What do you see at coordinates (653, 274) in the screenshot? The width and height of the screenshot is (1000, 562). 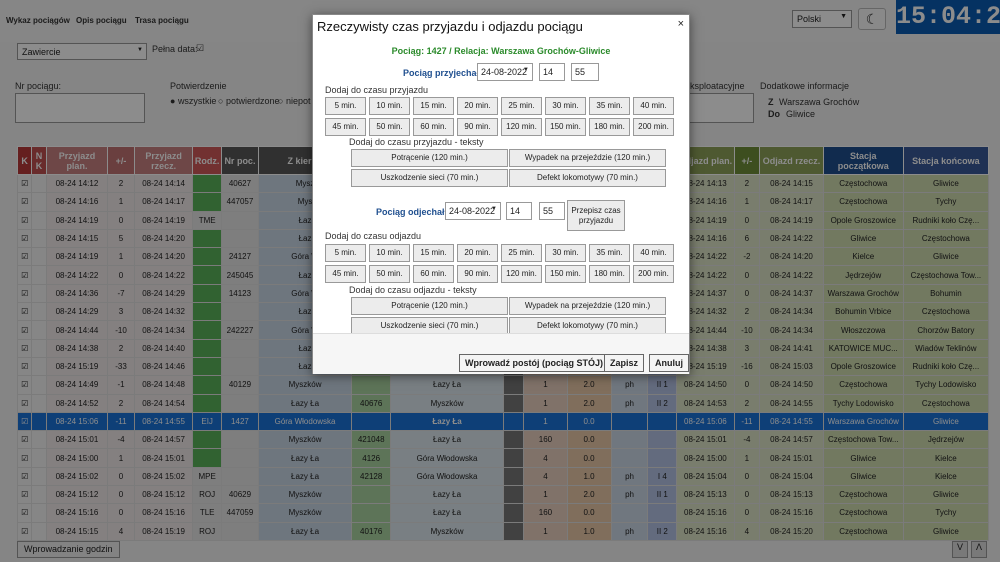 I see `departure-add-minutes-button: 200 min.` at bounding box center [653, 274].